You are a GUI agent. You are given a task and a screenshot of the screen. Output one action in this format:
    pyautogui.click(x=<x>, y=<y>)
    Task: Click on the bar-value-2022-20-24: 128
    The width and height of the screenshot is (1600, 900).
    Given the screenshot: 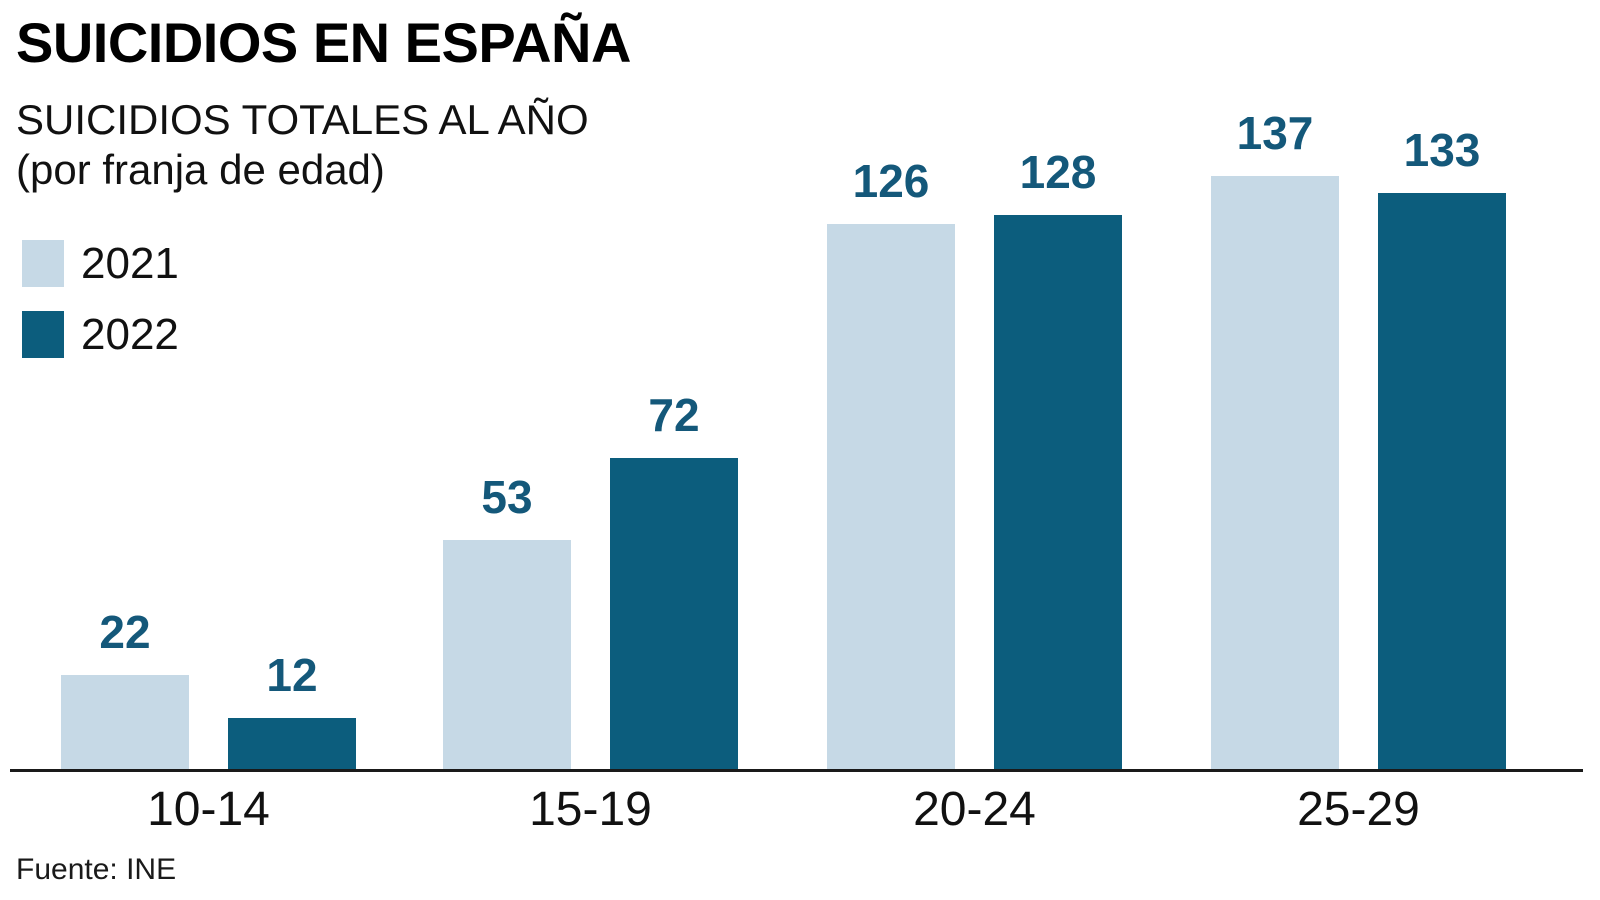 What is the action you would take?
    pyautogui.click(x=1058, y=172)
    